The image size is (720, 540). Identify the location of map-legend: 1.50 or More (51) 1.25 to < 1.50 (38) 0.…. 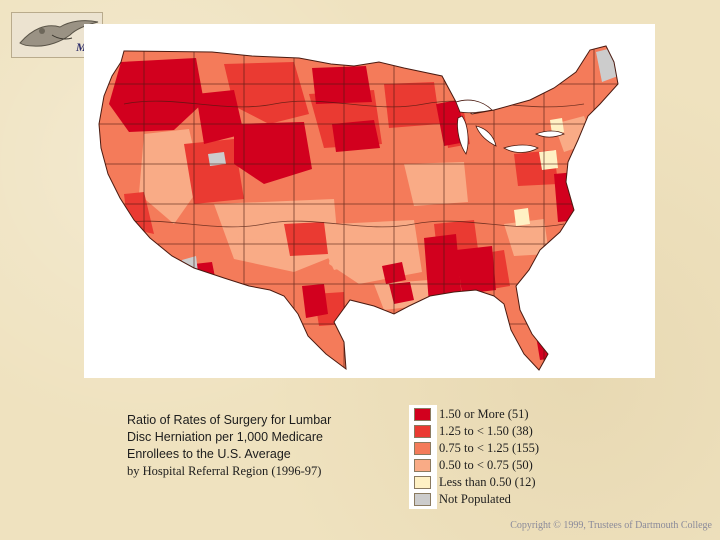
(488, 457).